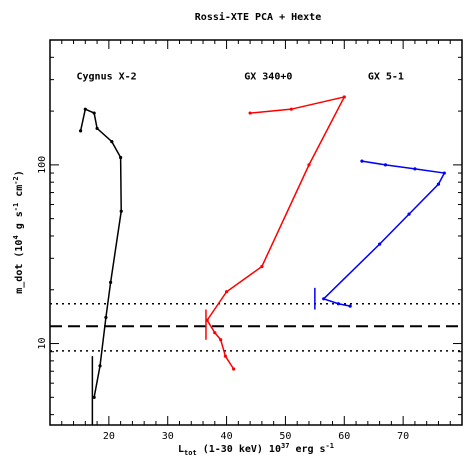  Describe the element at coordinates (403, 436) in the screenshot. I see `x-tick-label: 70` at that location.